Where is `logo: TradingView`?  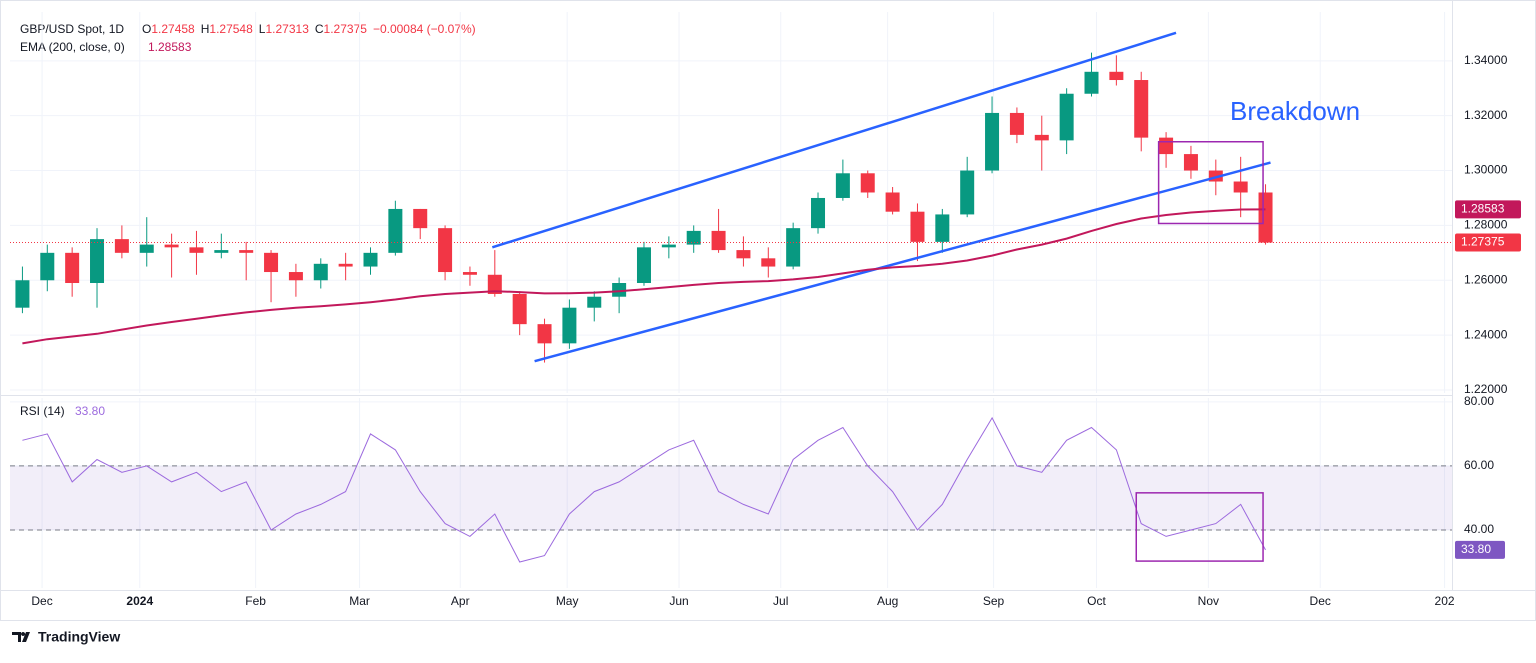
logo: TradingView is located at coordinates (66, 637).